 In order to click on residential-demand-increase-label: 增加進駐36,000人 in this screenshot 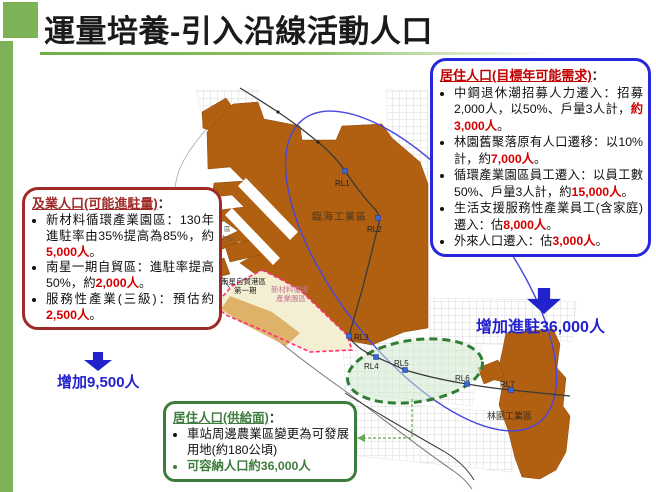, I will do `click(540, 327)`.